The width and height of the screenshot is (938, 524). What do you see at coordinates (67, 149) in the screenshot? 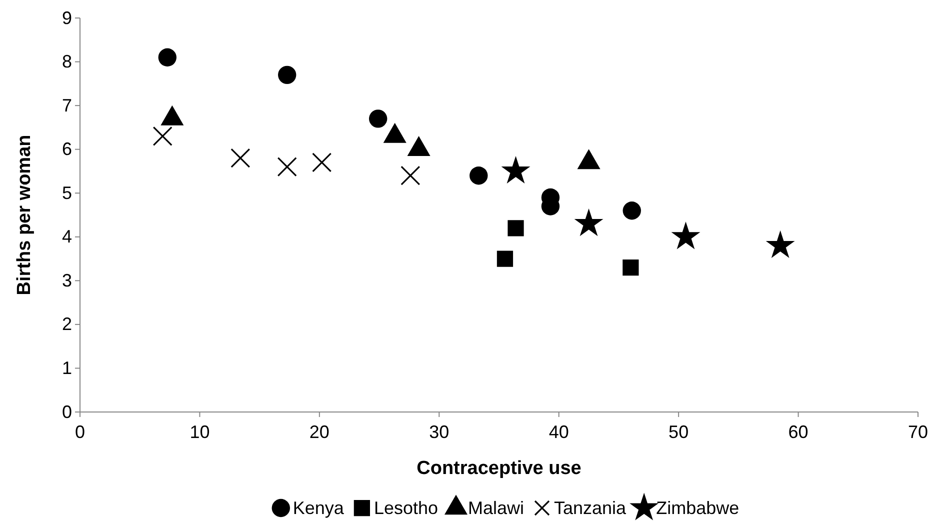
I see `y-tick-label: 6` at bounding box center [67, 149].